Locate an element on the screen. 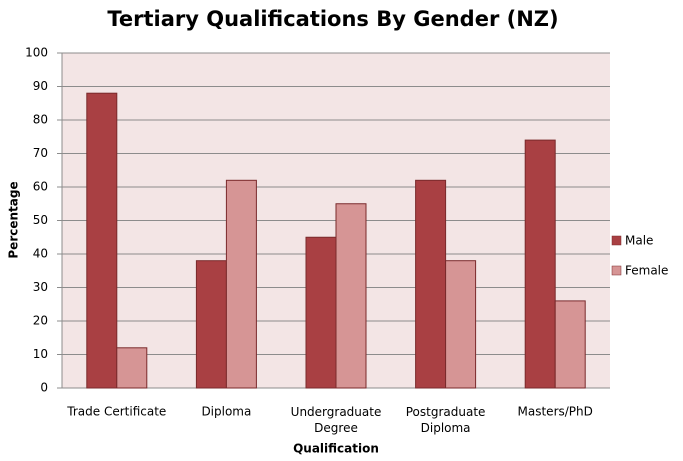 The height and width of the screenshot is (461, 683). y-tick-label: 40 is located at coordinates (40, 254).